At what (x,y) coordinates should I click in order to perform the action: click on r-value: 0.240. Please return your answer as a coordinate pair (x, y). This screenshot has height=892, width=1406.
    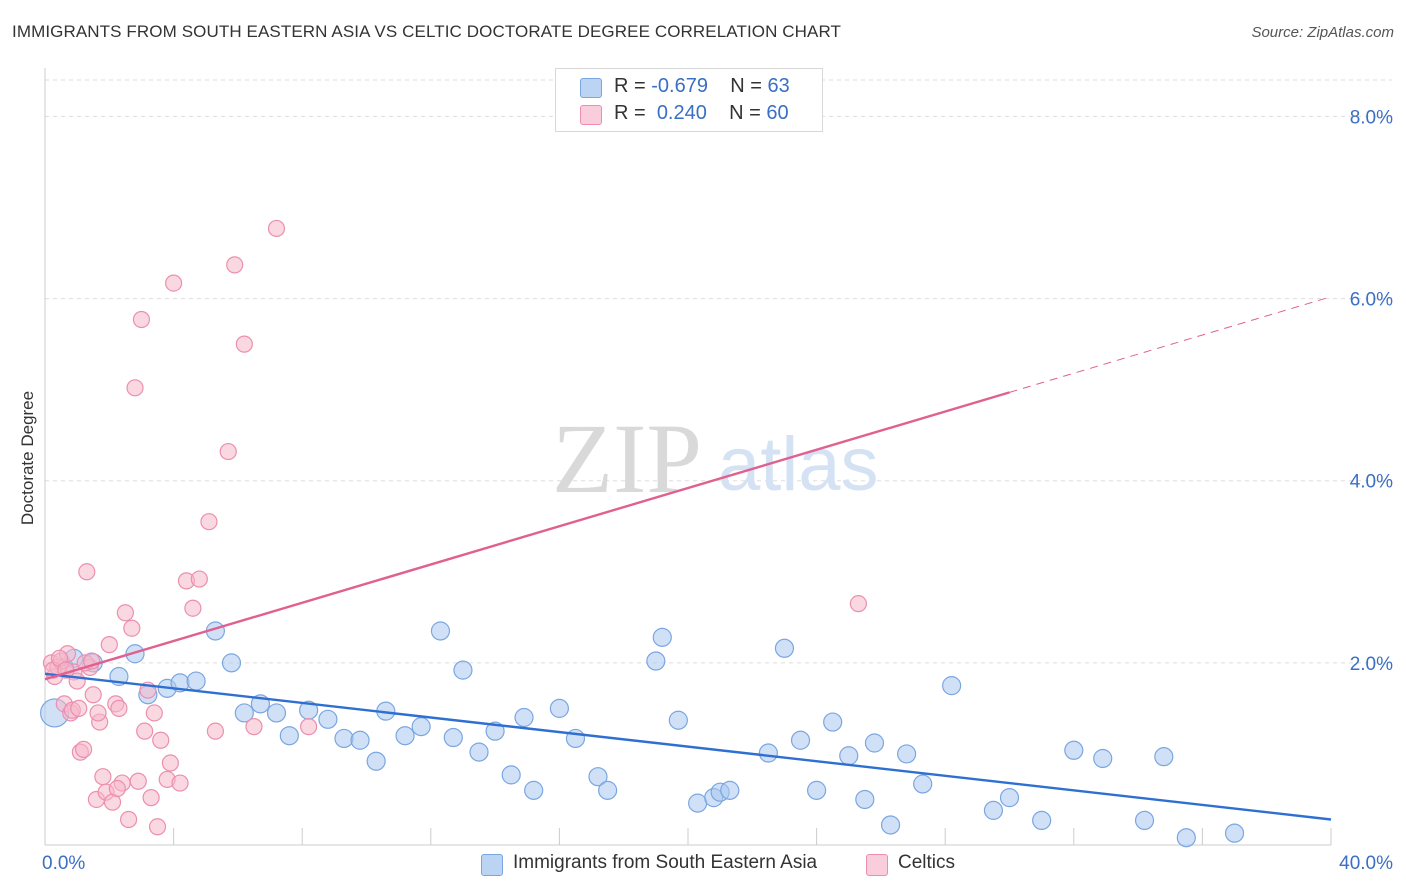
    Looking at the image, I should click on (681, 113).